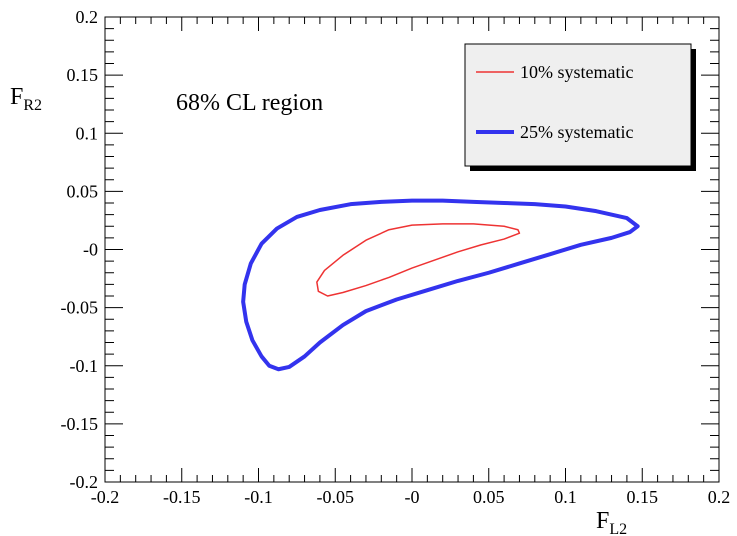 Image resolution: width=737 pixels, height=536 pixels. I want to click on y-axis-label: FR2, so click(26, 99).